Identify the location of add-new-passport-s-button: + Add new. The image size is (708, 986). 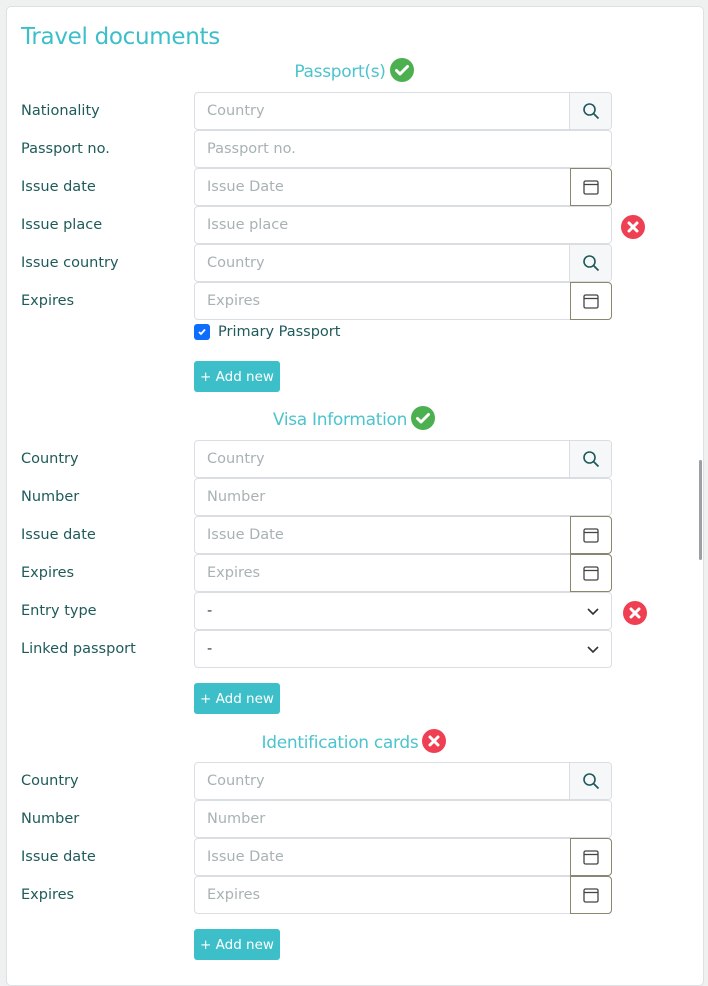
(237, 376).